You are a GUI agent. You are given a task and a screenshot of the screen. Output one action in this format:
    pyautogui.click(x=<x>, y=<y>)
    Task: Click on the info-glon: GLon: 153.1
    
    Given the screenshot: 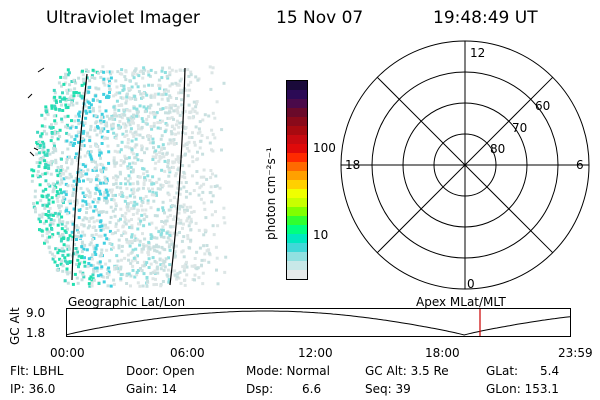 What is the action you would take?
    pyautogui.click(x=522, y=389)
    